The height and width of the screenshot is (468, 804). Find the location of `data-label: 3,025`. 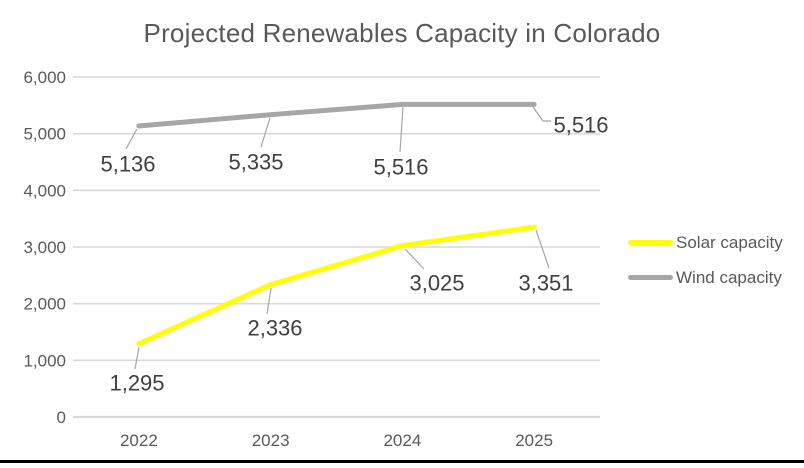

data-label: 3,025 is located at coordinates (436, 283).